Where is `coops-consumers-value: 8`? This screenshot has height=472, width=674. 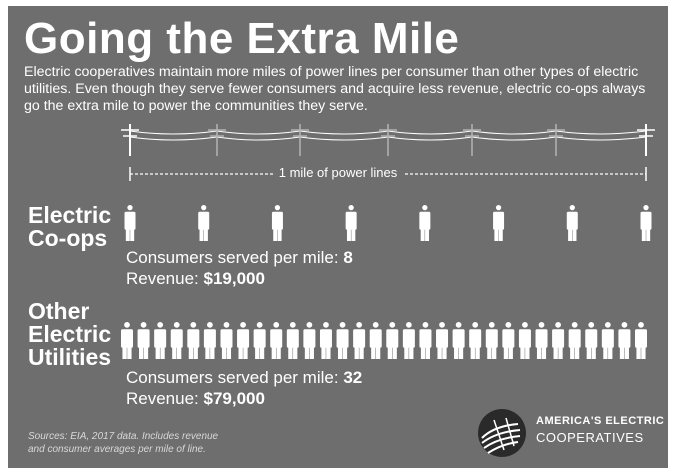 coops-consumers-value: 8 is located at coordinates (348, 257).